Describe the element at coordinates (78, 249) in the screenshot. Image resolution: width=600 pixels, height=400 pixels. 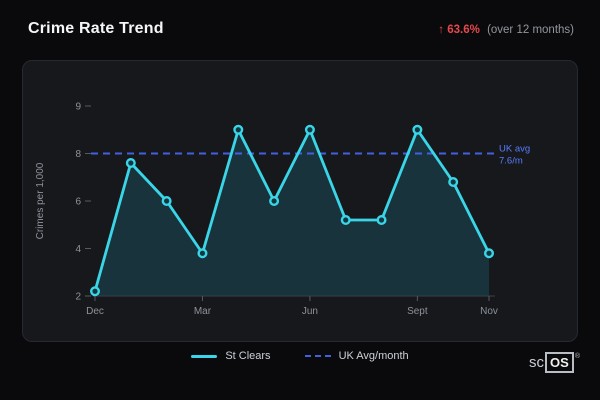
I see `y-tick-label: 4` at that location.